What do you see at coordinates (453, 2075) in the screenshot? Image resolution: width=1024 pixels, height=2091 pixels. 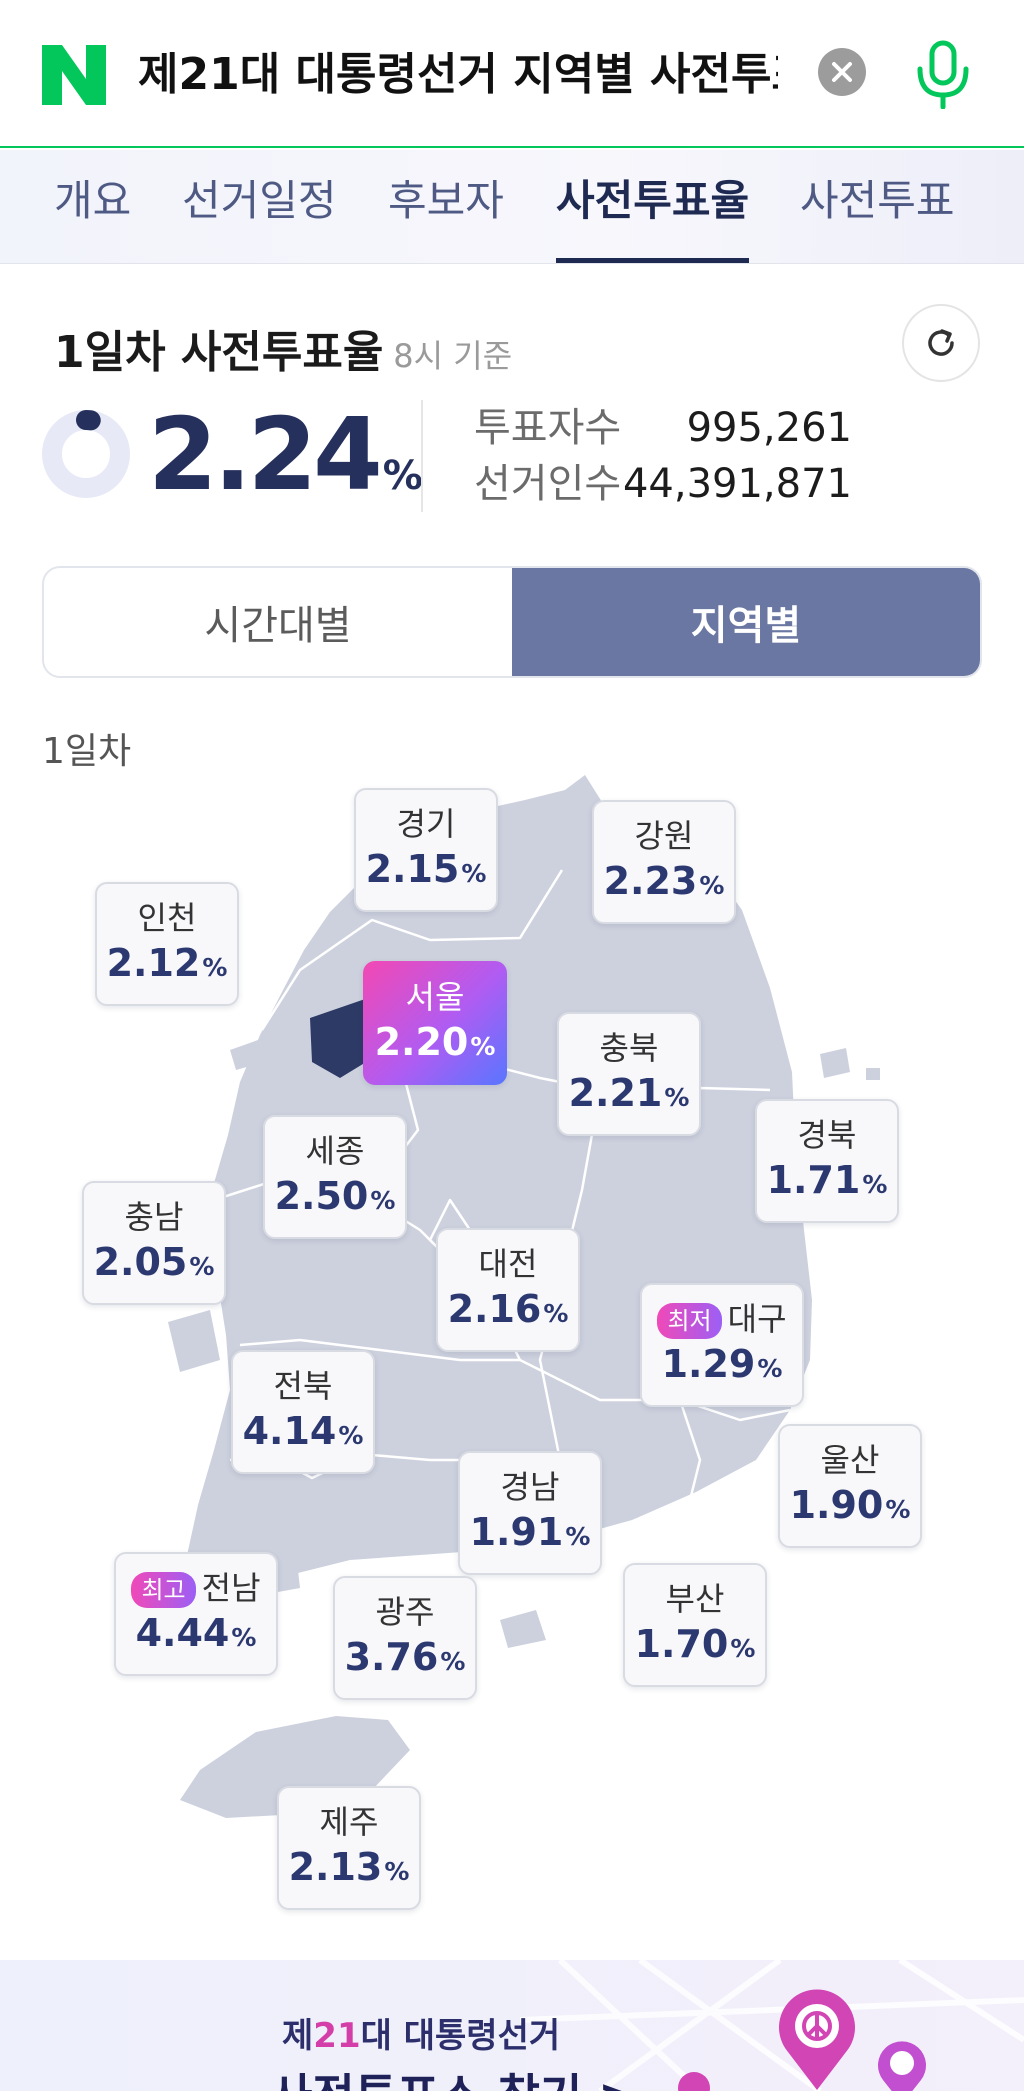 I see `banner-link: 사전투표소 찾기 >` at bounding box center [453, 2075].